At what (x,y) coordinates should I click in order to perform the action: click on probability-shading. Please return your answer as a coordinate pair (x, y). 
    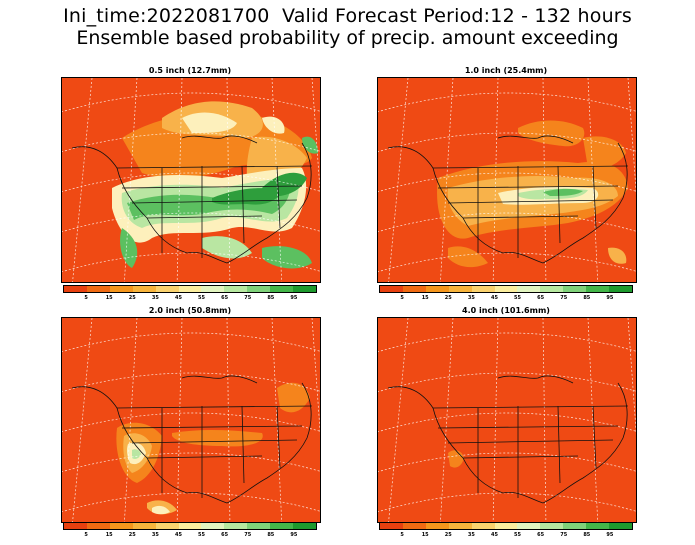
    Looking at the image, I should click on (213, 448).